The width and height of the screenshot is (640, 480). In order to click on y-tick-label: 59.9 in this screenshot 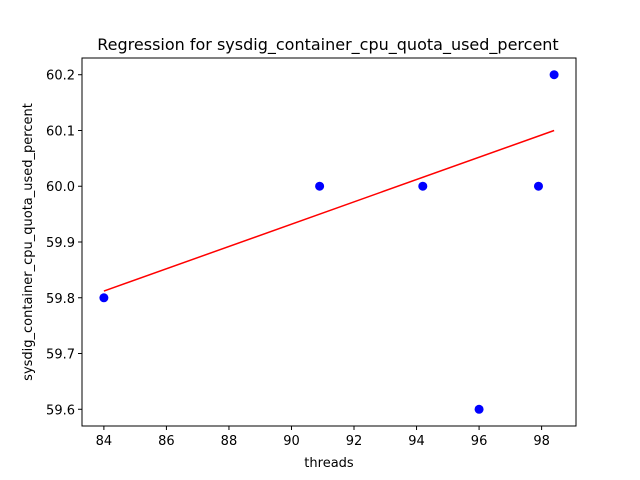, I will do `click(60, 243)`.